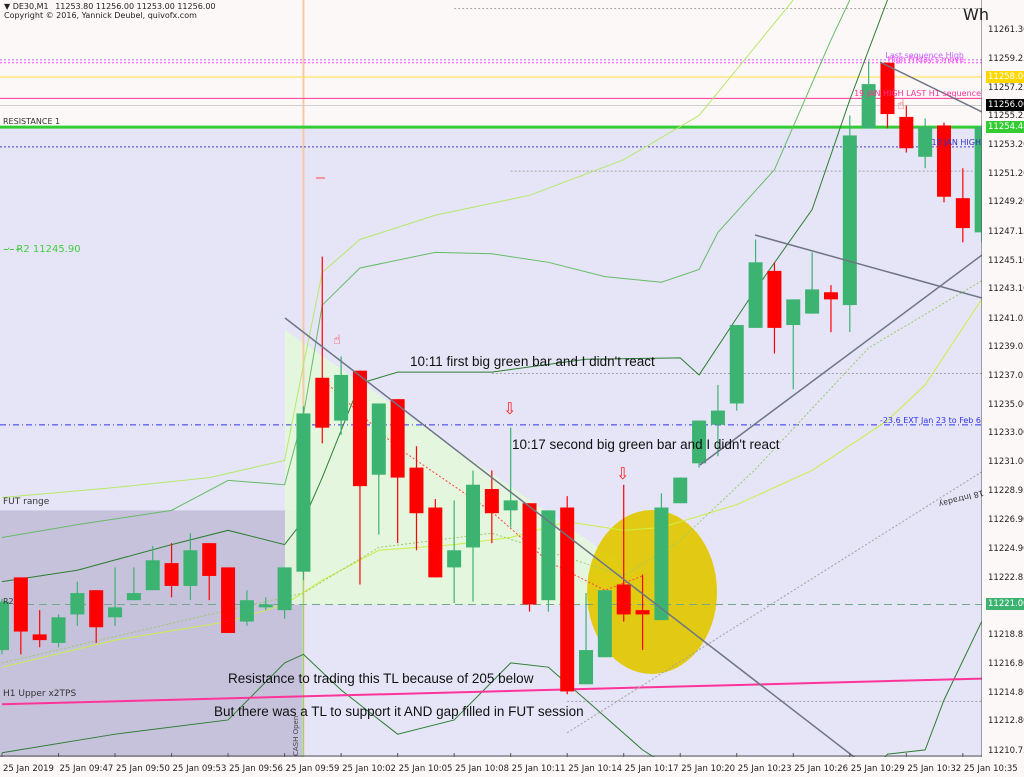 This screenshot has height=777, width=1024. I want to click on indicator-intraday-trend, so click(774, 602).